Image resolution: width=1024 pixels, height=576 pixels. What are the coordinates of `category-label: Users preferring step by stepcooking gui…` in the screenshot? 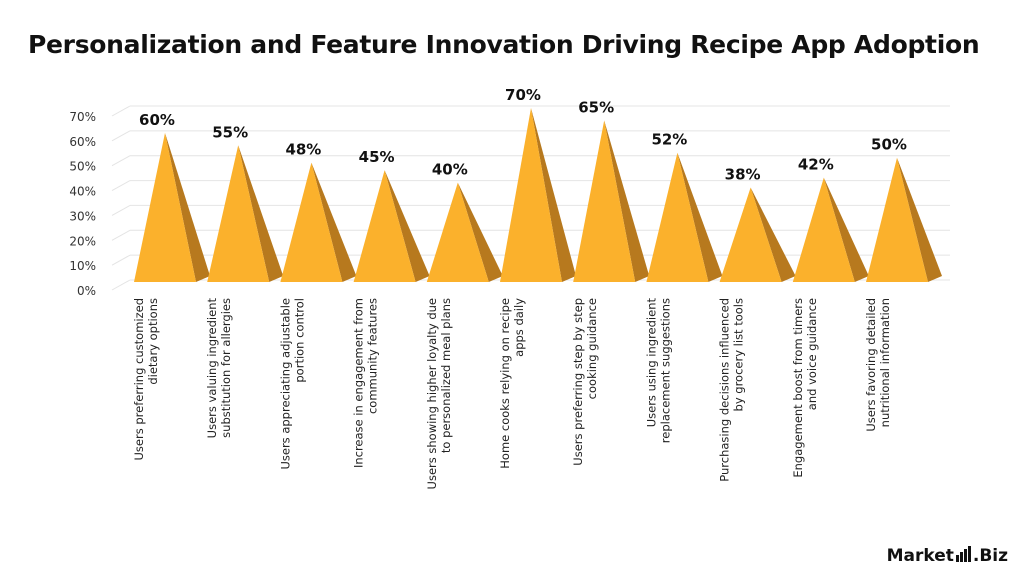 It's located at (585, 382).